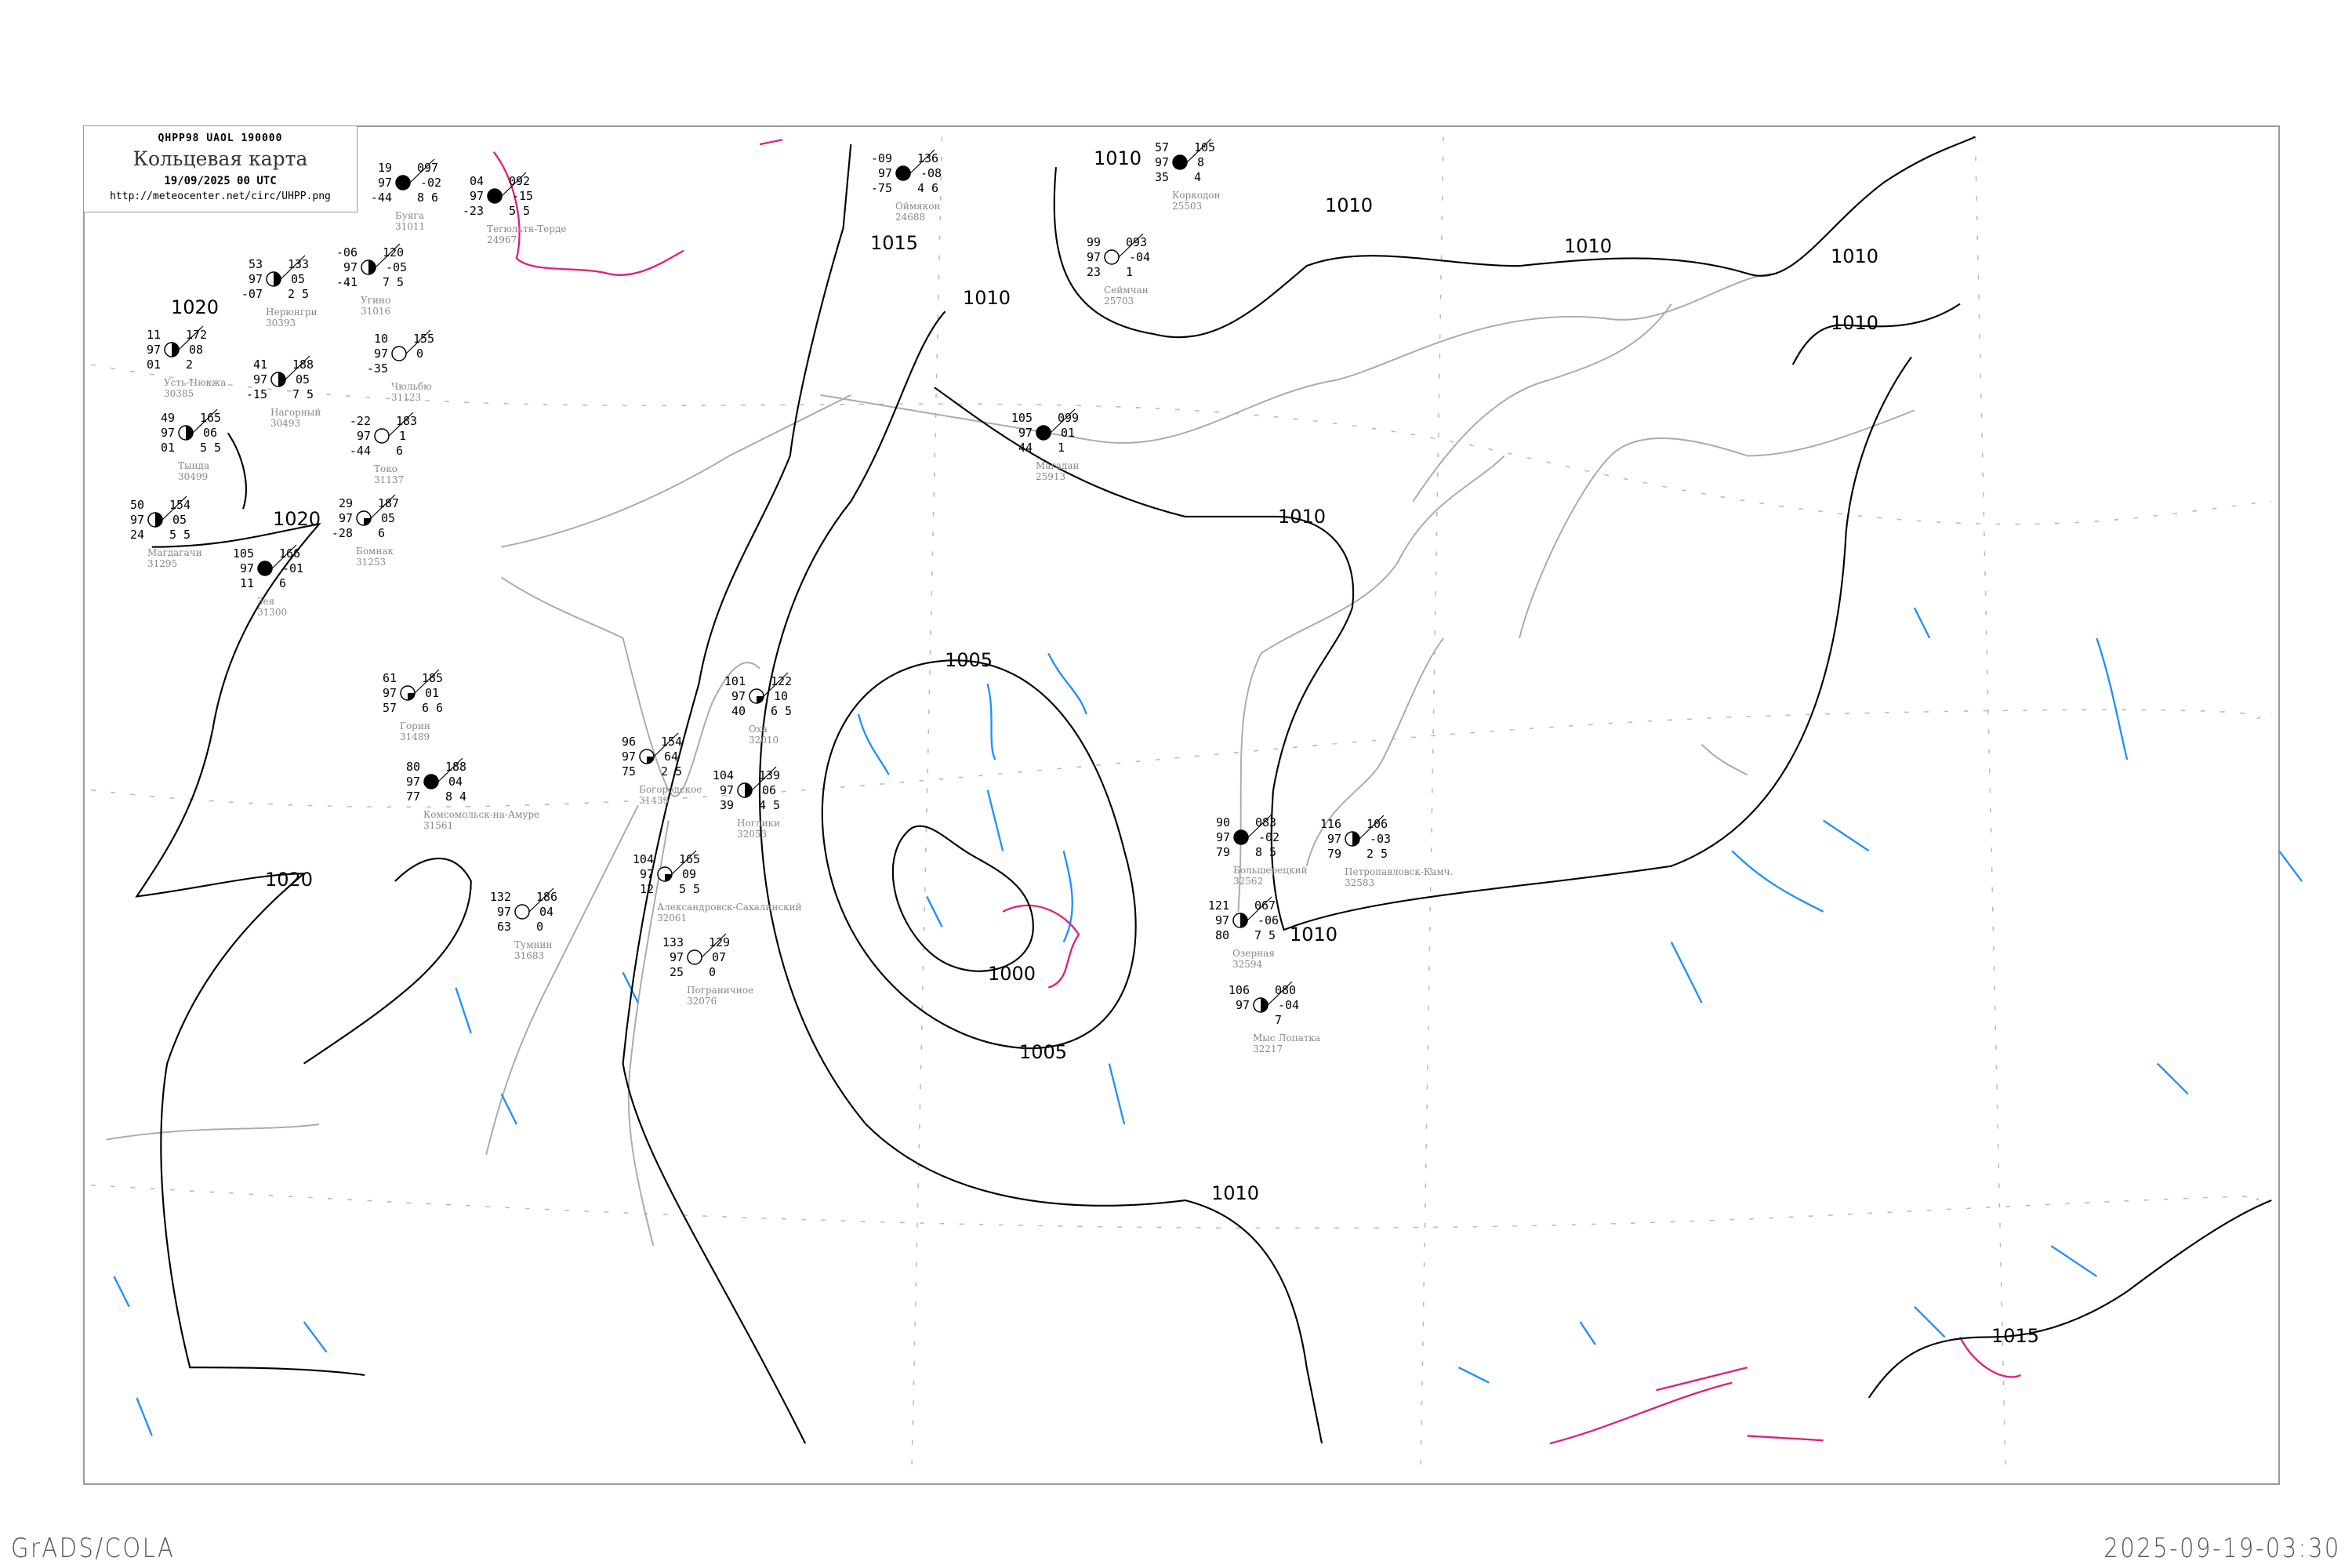 The image size is (2352, 1568). Describe the element at coordinates (174, 552) in the screenshot. I see `station-name: Магдагачи` at that location.